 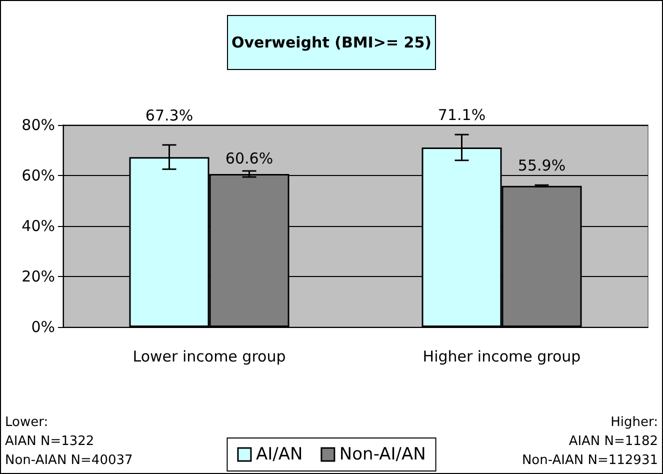 I want to click on y-tick-label: 20%, so click(x=38, y=277).